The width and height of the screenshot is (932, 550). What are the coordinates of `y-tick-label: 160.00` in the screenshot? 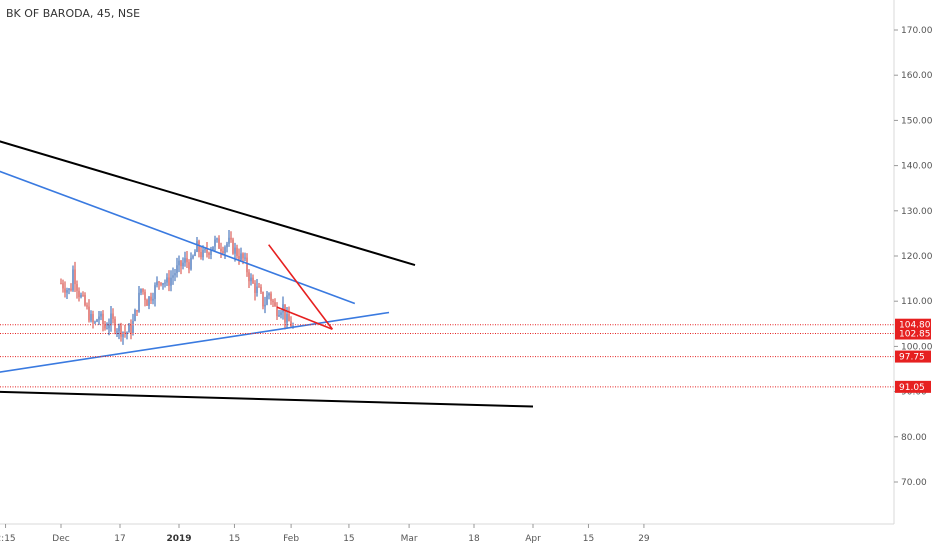 It's located at (916, 76).